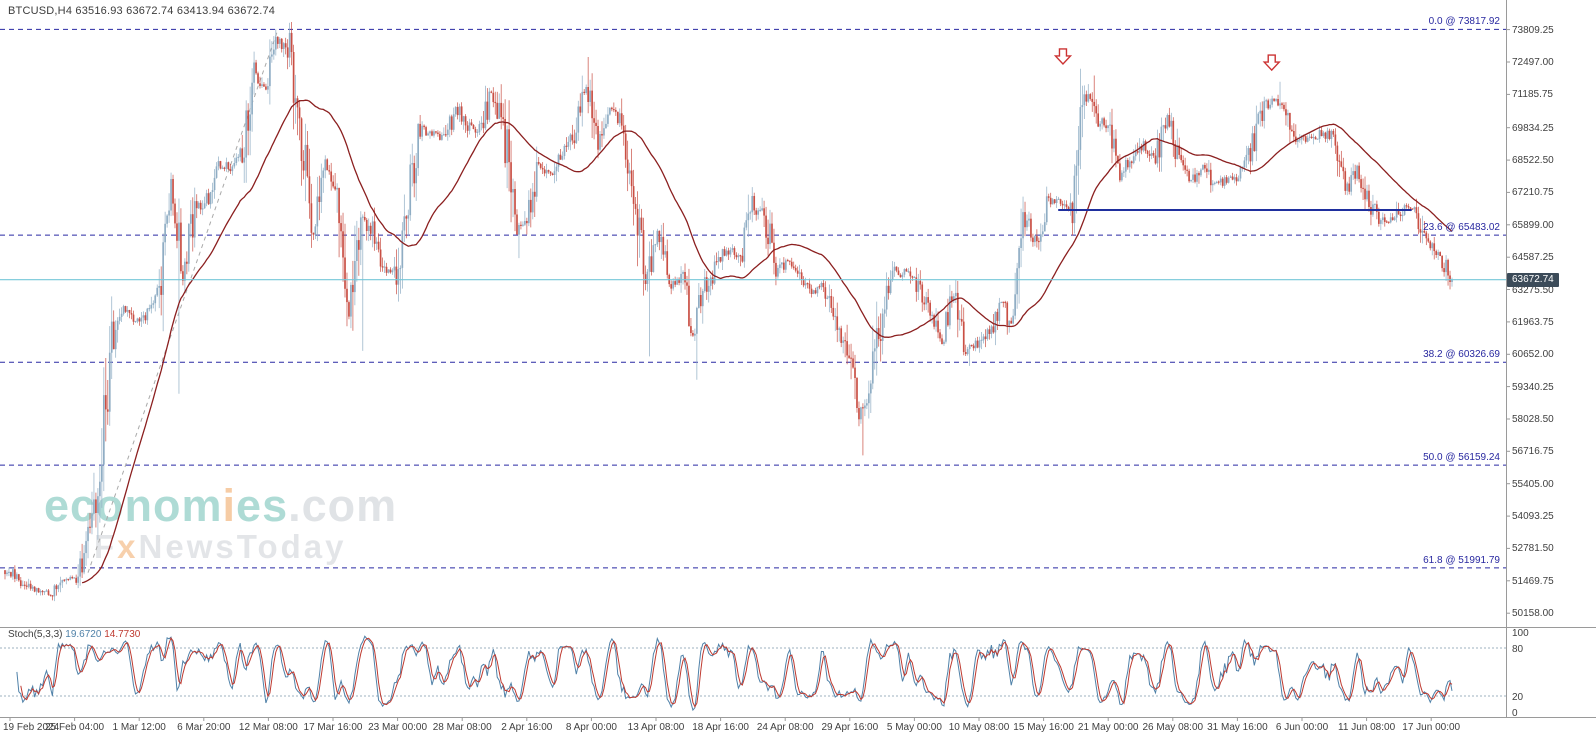 The width and height of the screenshot is (1596, 743). Describe the element at coordinates (83, 634) in the screenshot. I see `stoch-value-main: 19.6720` at that location.